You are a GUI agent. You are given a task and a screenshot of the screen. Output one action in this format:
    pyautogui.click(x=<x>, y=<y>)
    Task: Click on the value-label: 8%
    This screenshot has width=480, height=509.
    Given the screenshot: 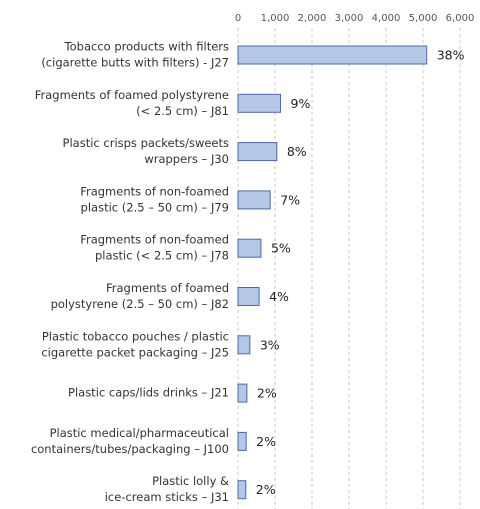 What is the action you would take?
    pyautogui.click(x=297, y=151)
    